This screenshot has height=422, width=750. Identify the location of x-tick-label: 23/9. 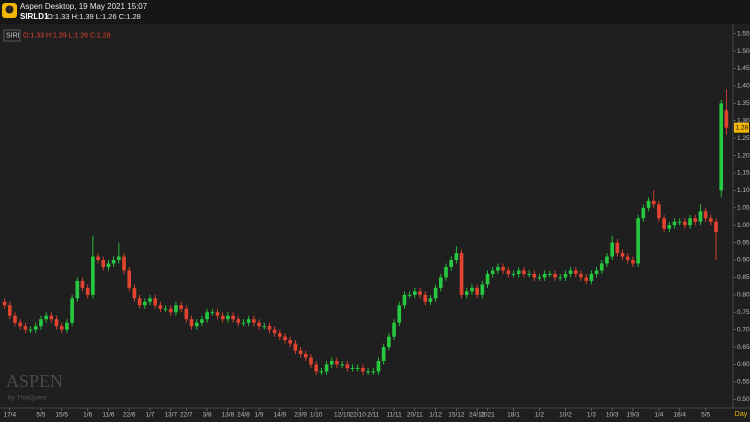
(300, 415).